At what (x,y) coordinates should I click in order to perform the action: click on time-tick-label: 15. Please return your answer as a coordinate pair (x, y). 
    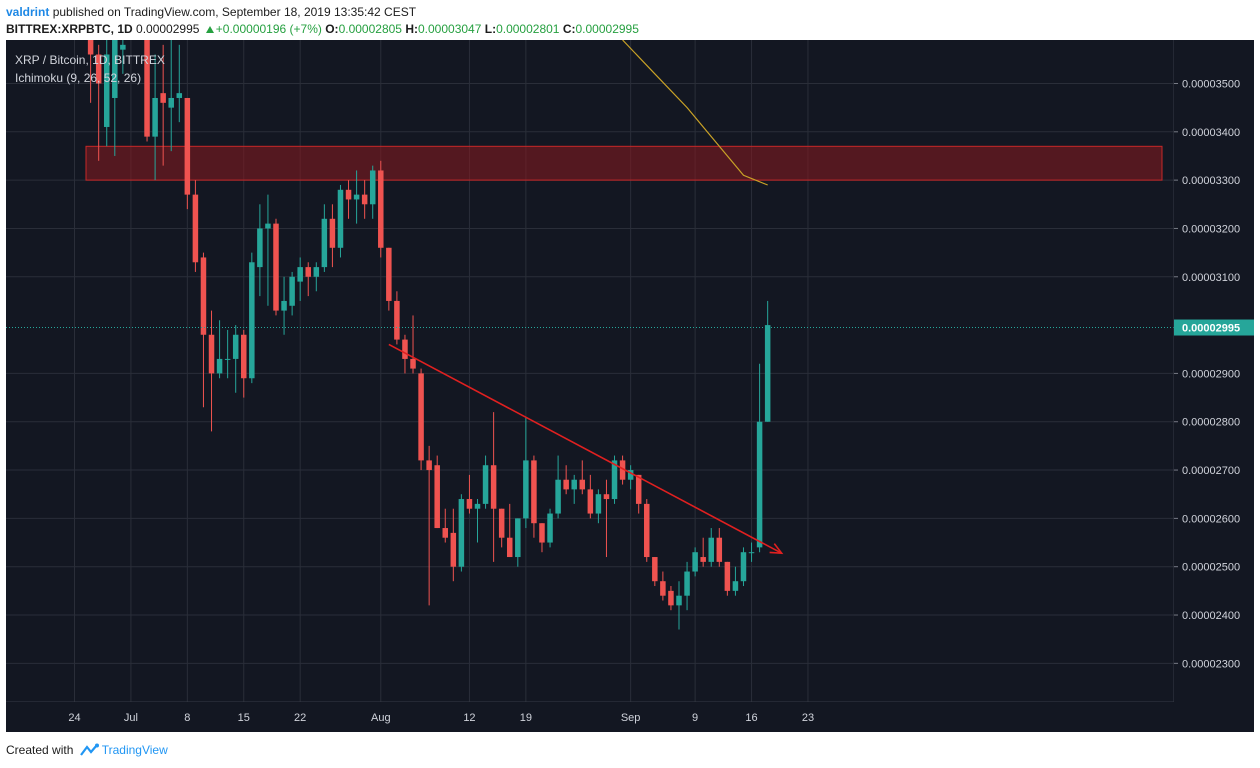
    Looking at the image, I should click on (244, 718).